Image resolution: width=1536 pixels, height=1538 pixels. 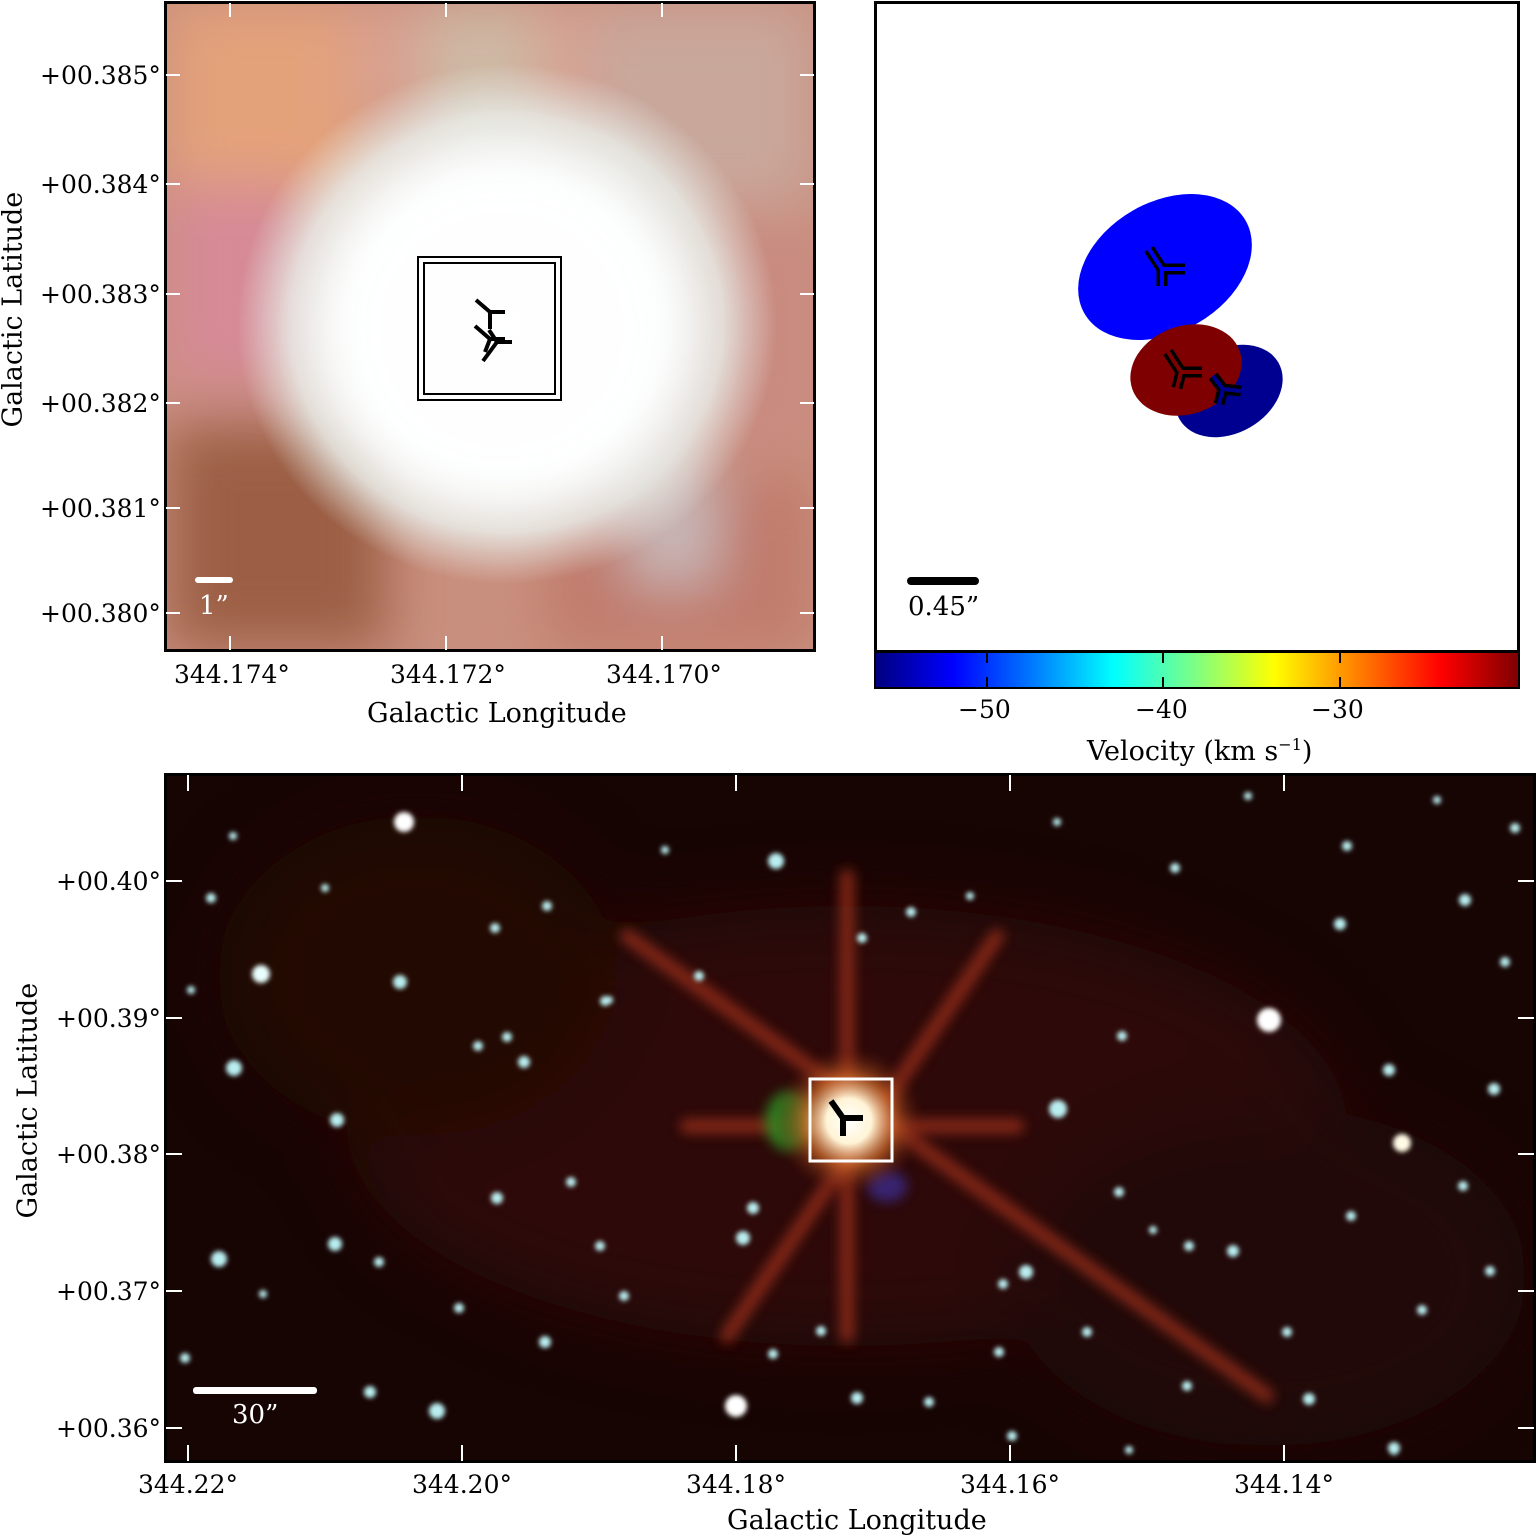 I want to click on wide-y-axis-title: Galactic Latitude, so click(x=28, y=1100).